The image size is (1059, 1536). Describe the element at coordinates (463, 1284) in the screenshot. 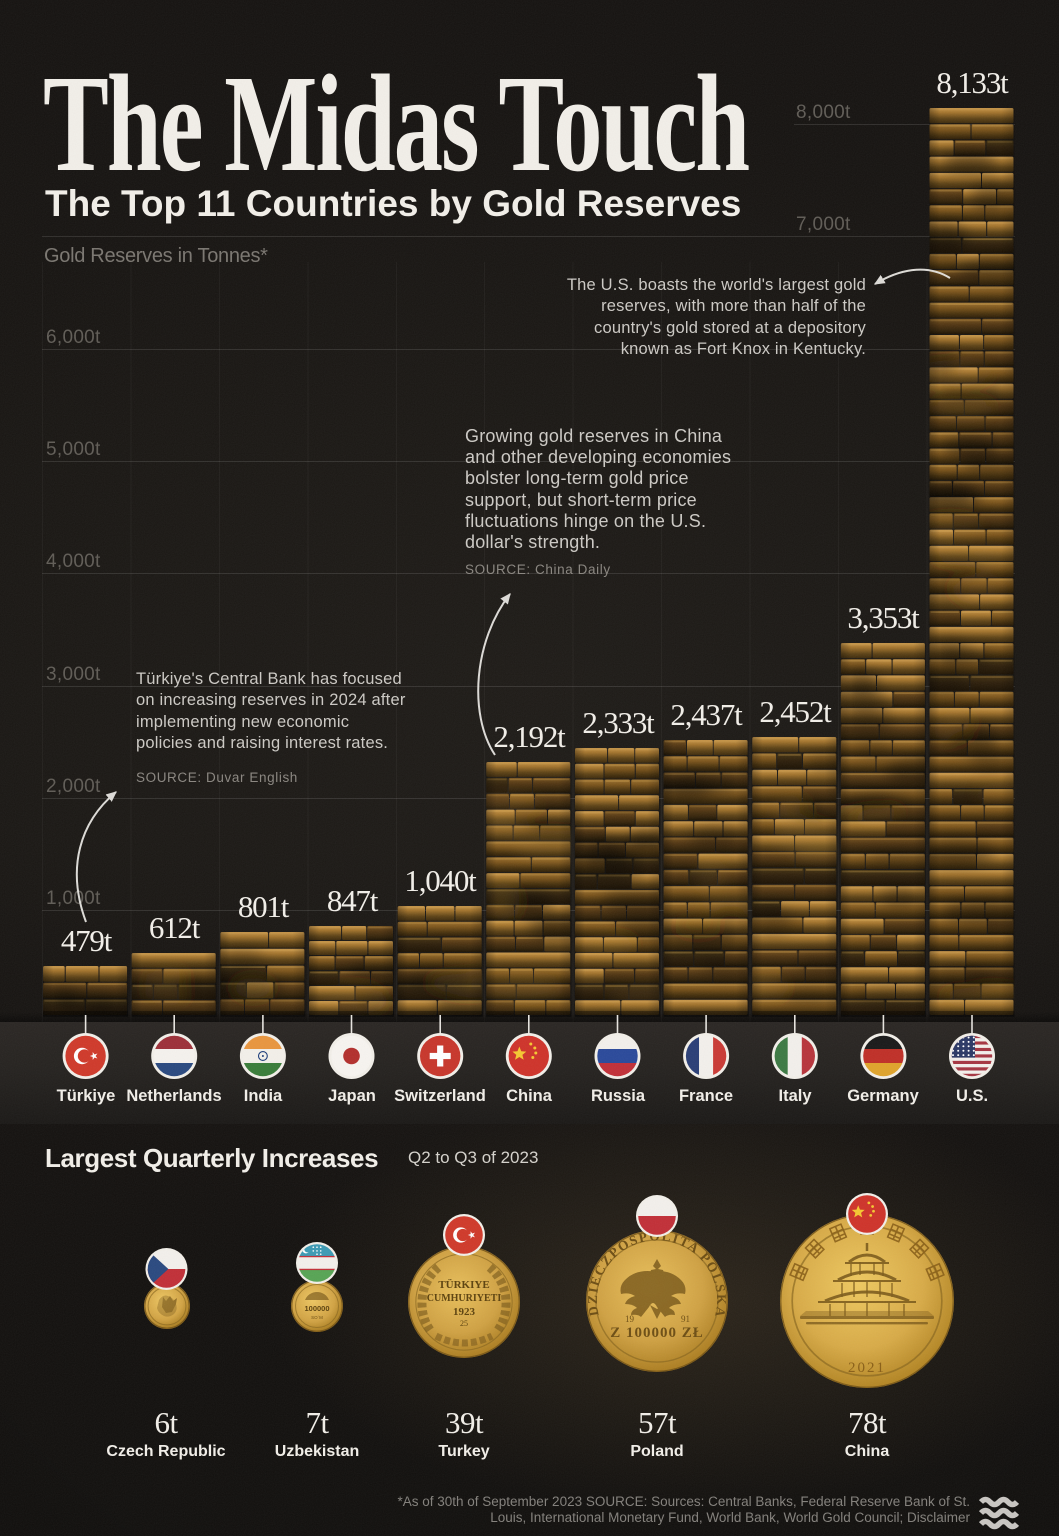

I see `svg-text: TÜRKIYE` at that location.